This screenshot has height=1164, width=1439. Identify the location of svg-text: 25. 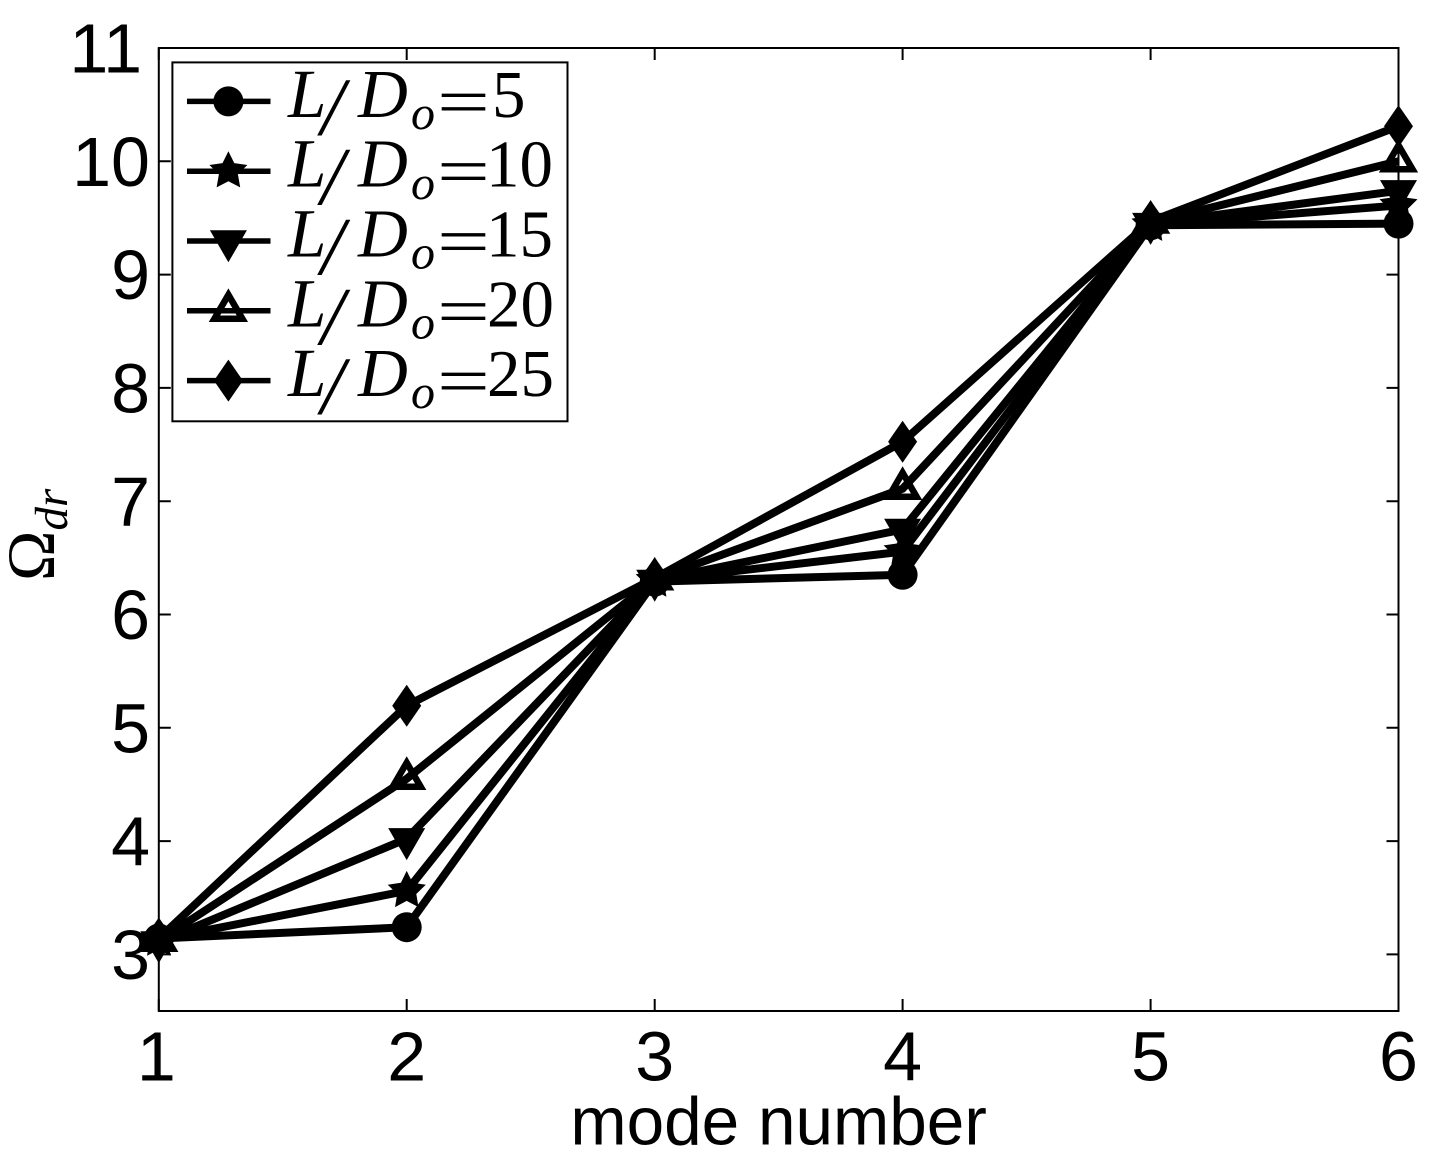
(520, 374).